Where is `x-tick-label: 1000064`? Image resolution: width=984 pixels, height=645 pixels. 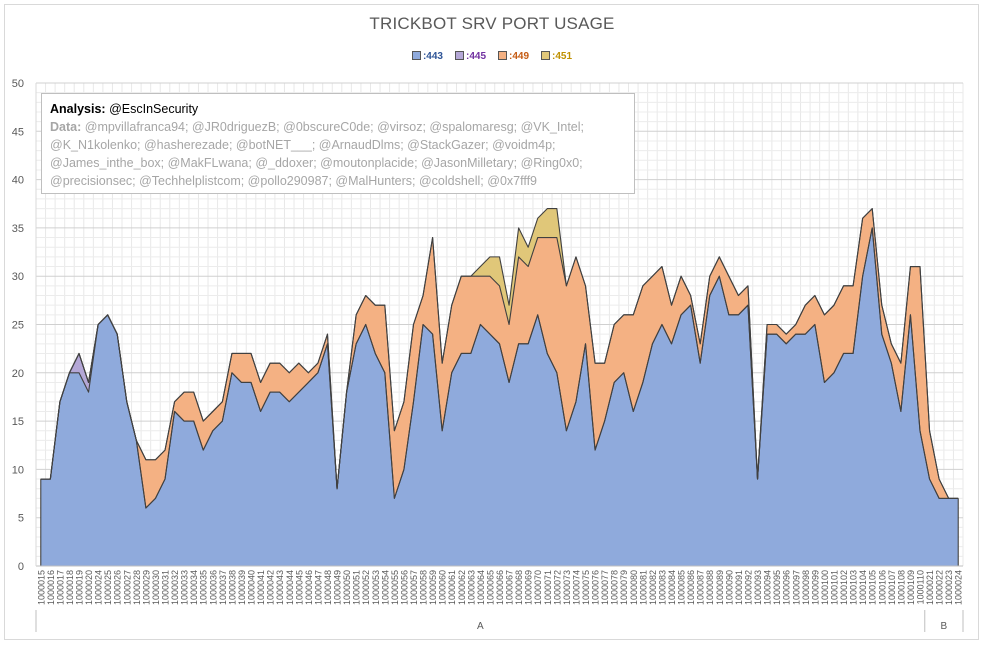
x-tick-label: 1000064 is located at coordinates (481, 587).